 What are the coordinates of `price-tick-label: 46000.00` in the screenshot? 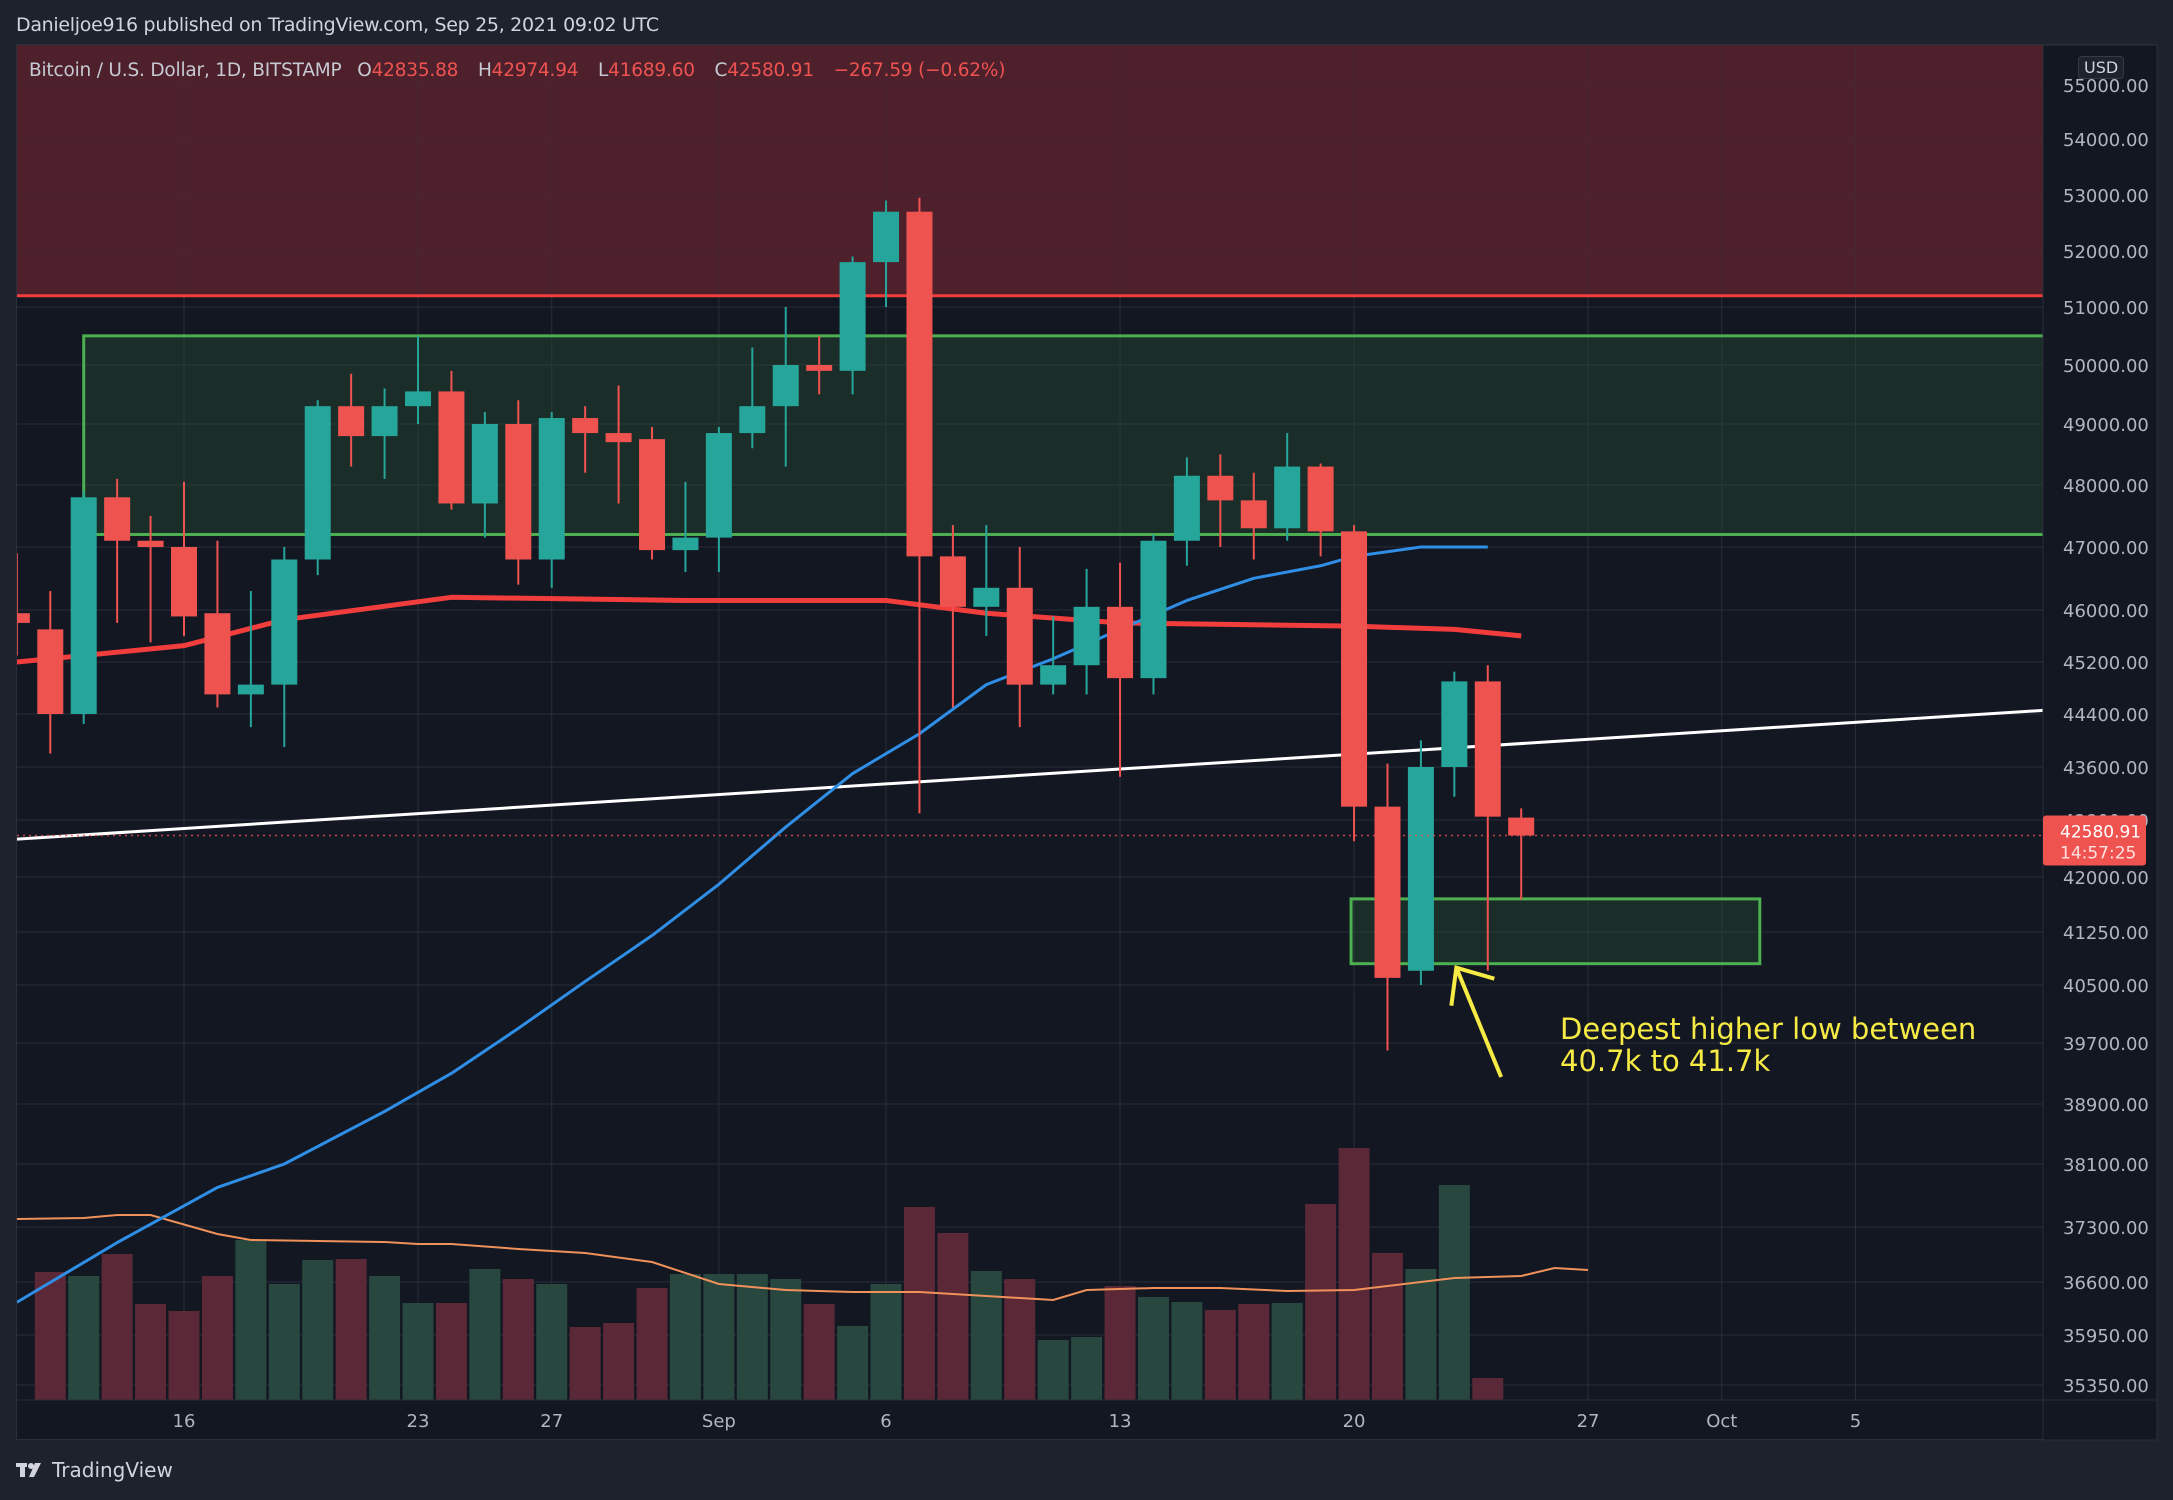 It's located at (2106, 611).